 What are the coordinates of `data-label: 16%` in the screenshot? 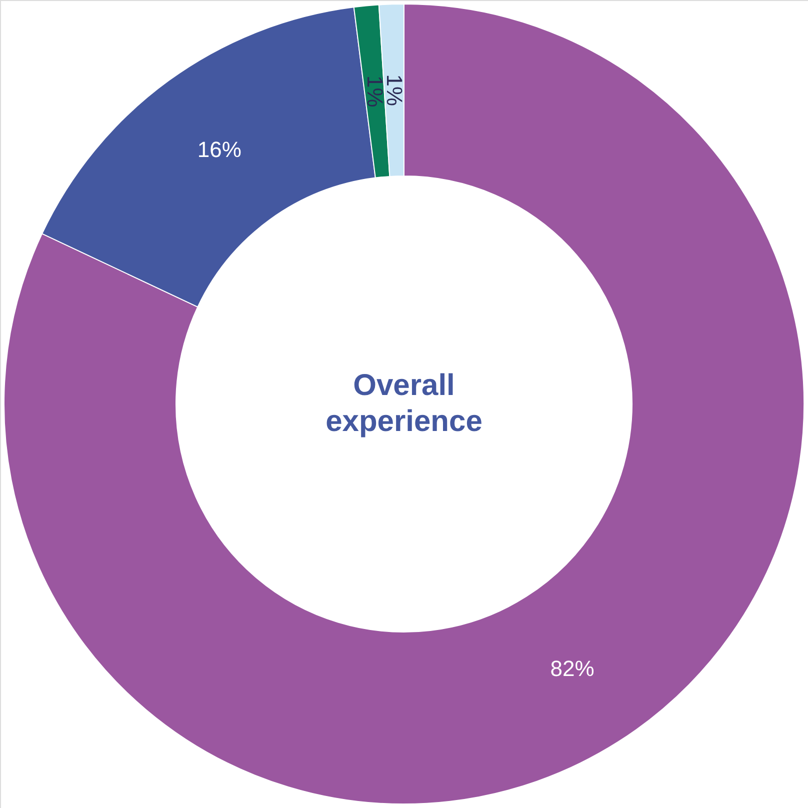 It's located at (219, 149).